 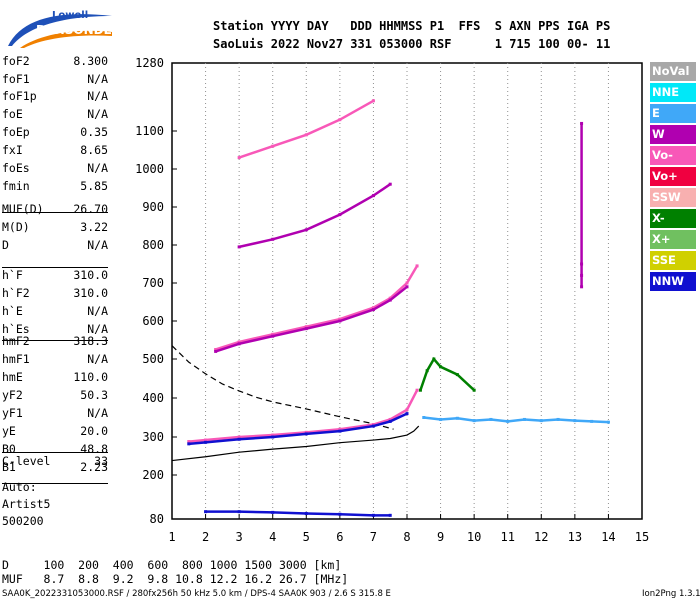 What do you see at coordinates (673, 176) in the screenshot?
I see `legend-item: Vo+` at bounding box center [673, 176].